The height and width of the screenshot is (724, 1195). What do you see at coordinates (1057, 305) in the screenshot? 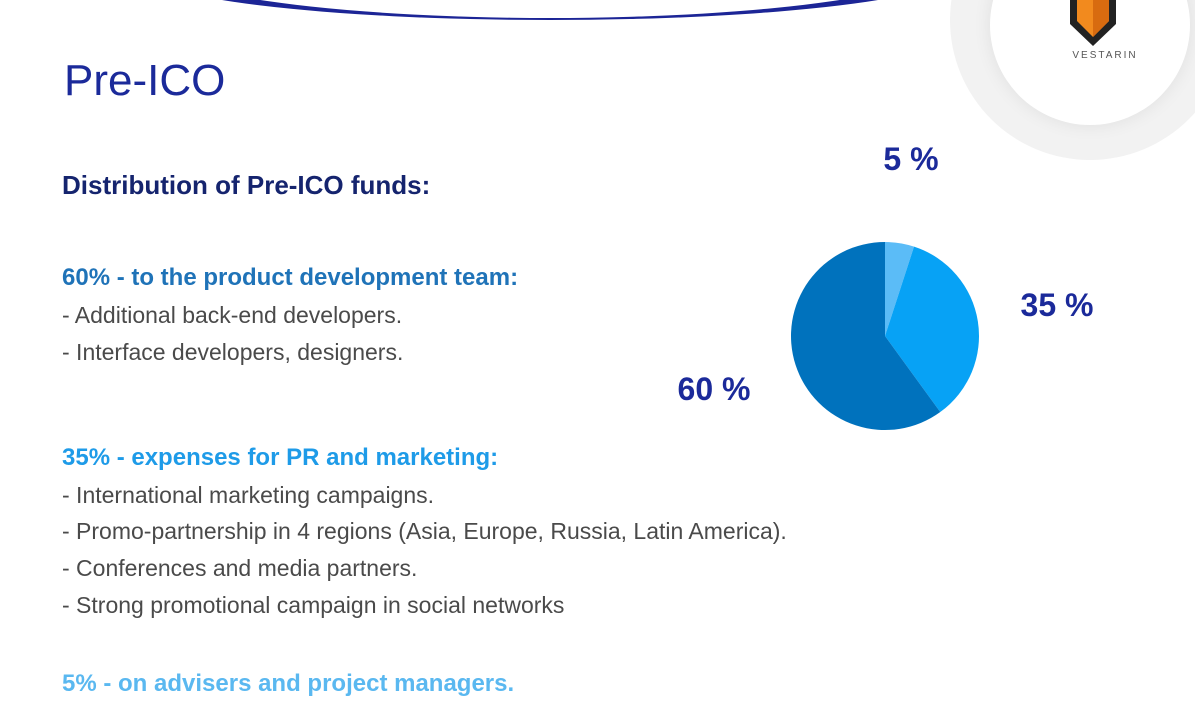
I see `pie-label-35: 35 %` at bounding box center [1057, 305].